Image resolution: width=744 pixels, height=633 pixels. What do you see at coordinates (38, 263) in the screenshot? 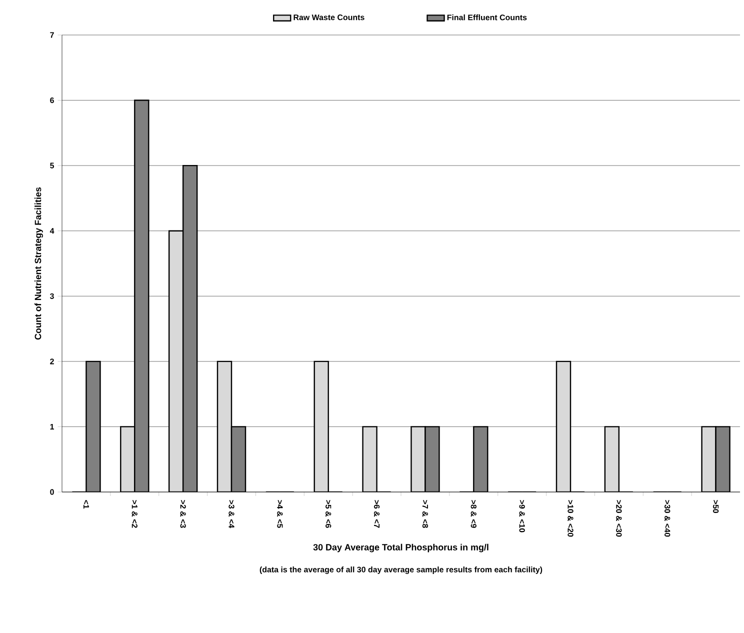
I see `y-axis-title: Count of Nutrient Strategy Facilities` at bounding box center [38, 263].